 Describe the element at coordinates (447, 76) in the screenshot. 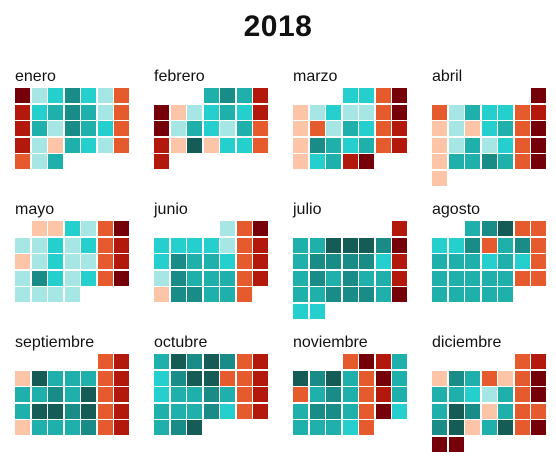

I see `month-label: abril` at that location.